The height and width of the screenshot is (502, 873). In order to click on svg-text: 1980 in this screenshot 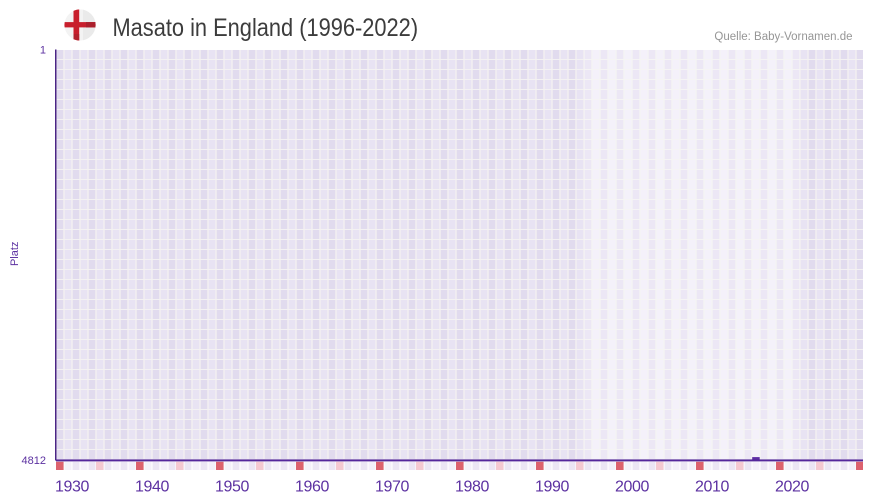, I will do `click(472, 486)`.